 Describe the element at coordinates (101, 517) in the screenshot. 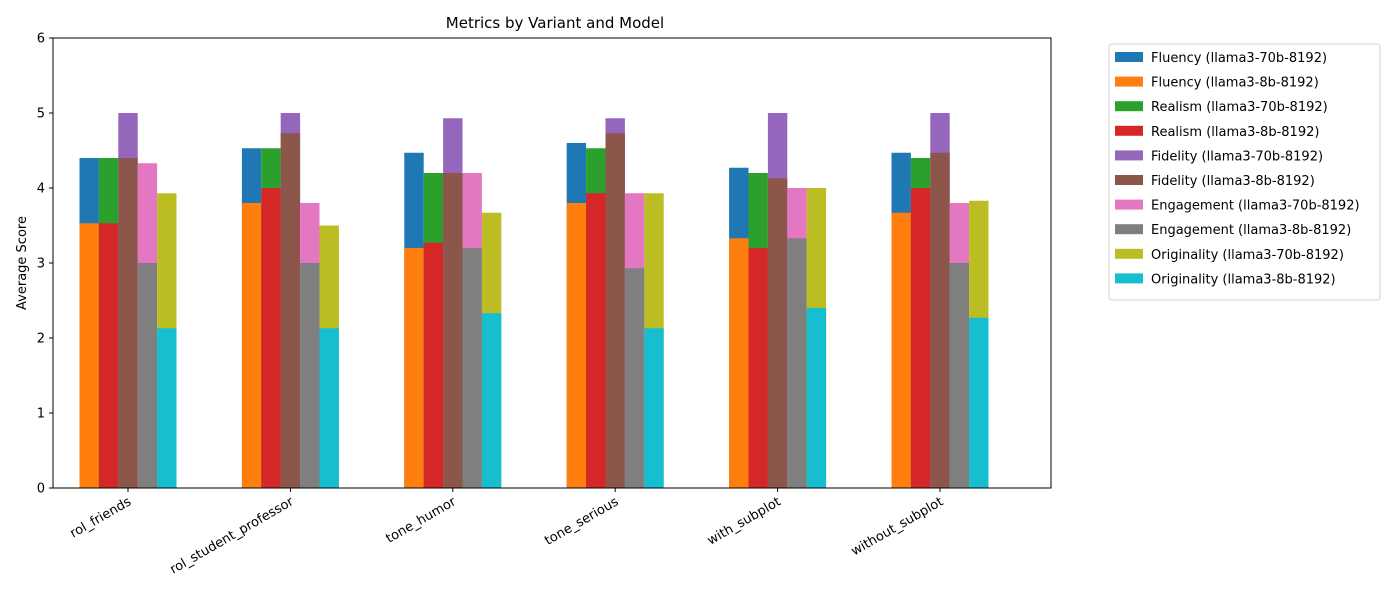

I see `x-tick-label: rol_friends` at that location.